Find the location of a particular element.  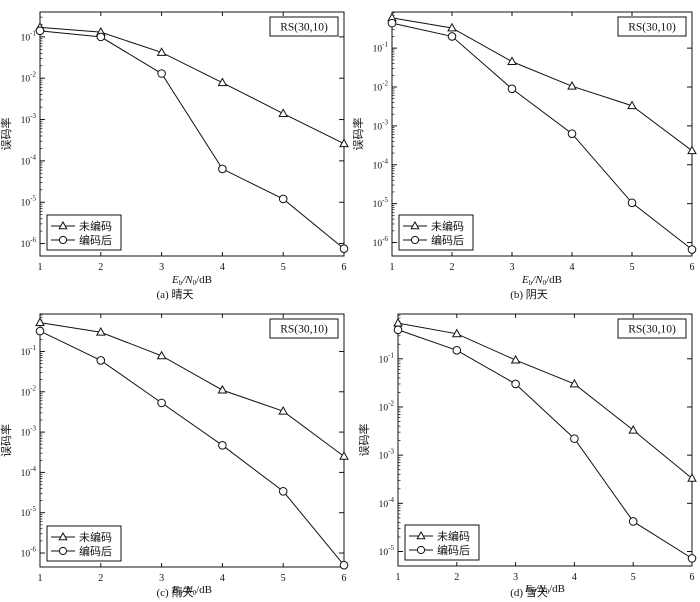

chart-d-series-0-point is located at coordinates (574, 383).